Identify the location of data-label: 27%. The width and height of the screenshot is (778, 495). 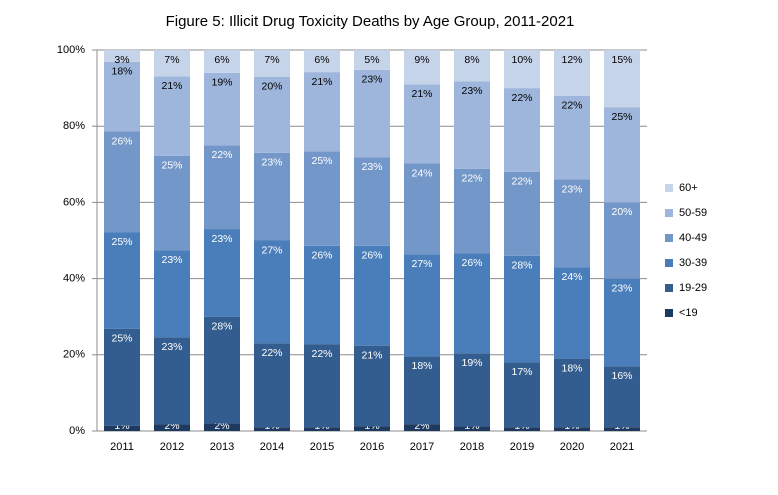
(271, 250).